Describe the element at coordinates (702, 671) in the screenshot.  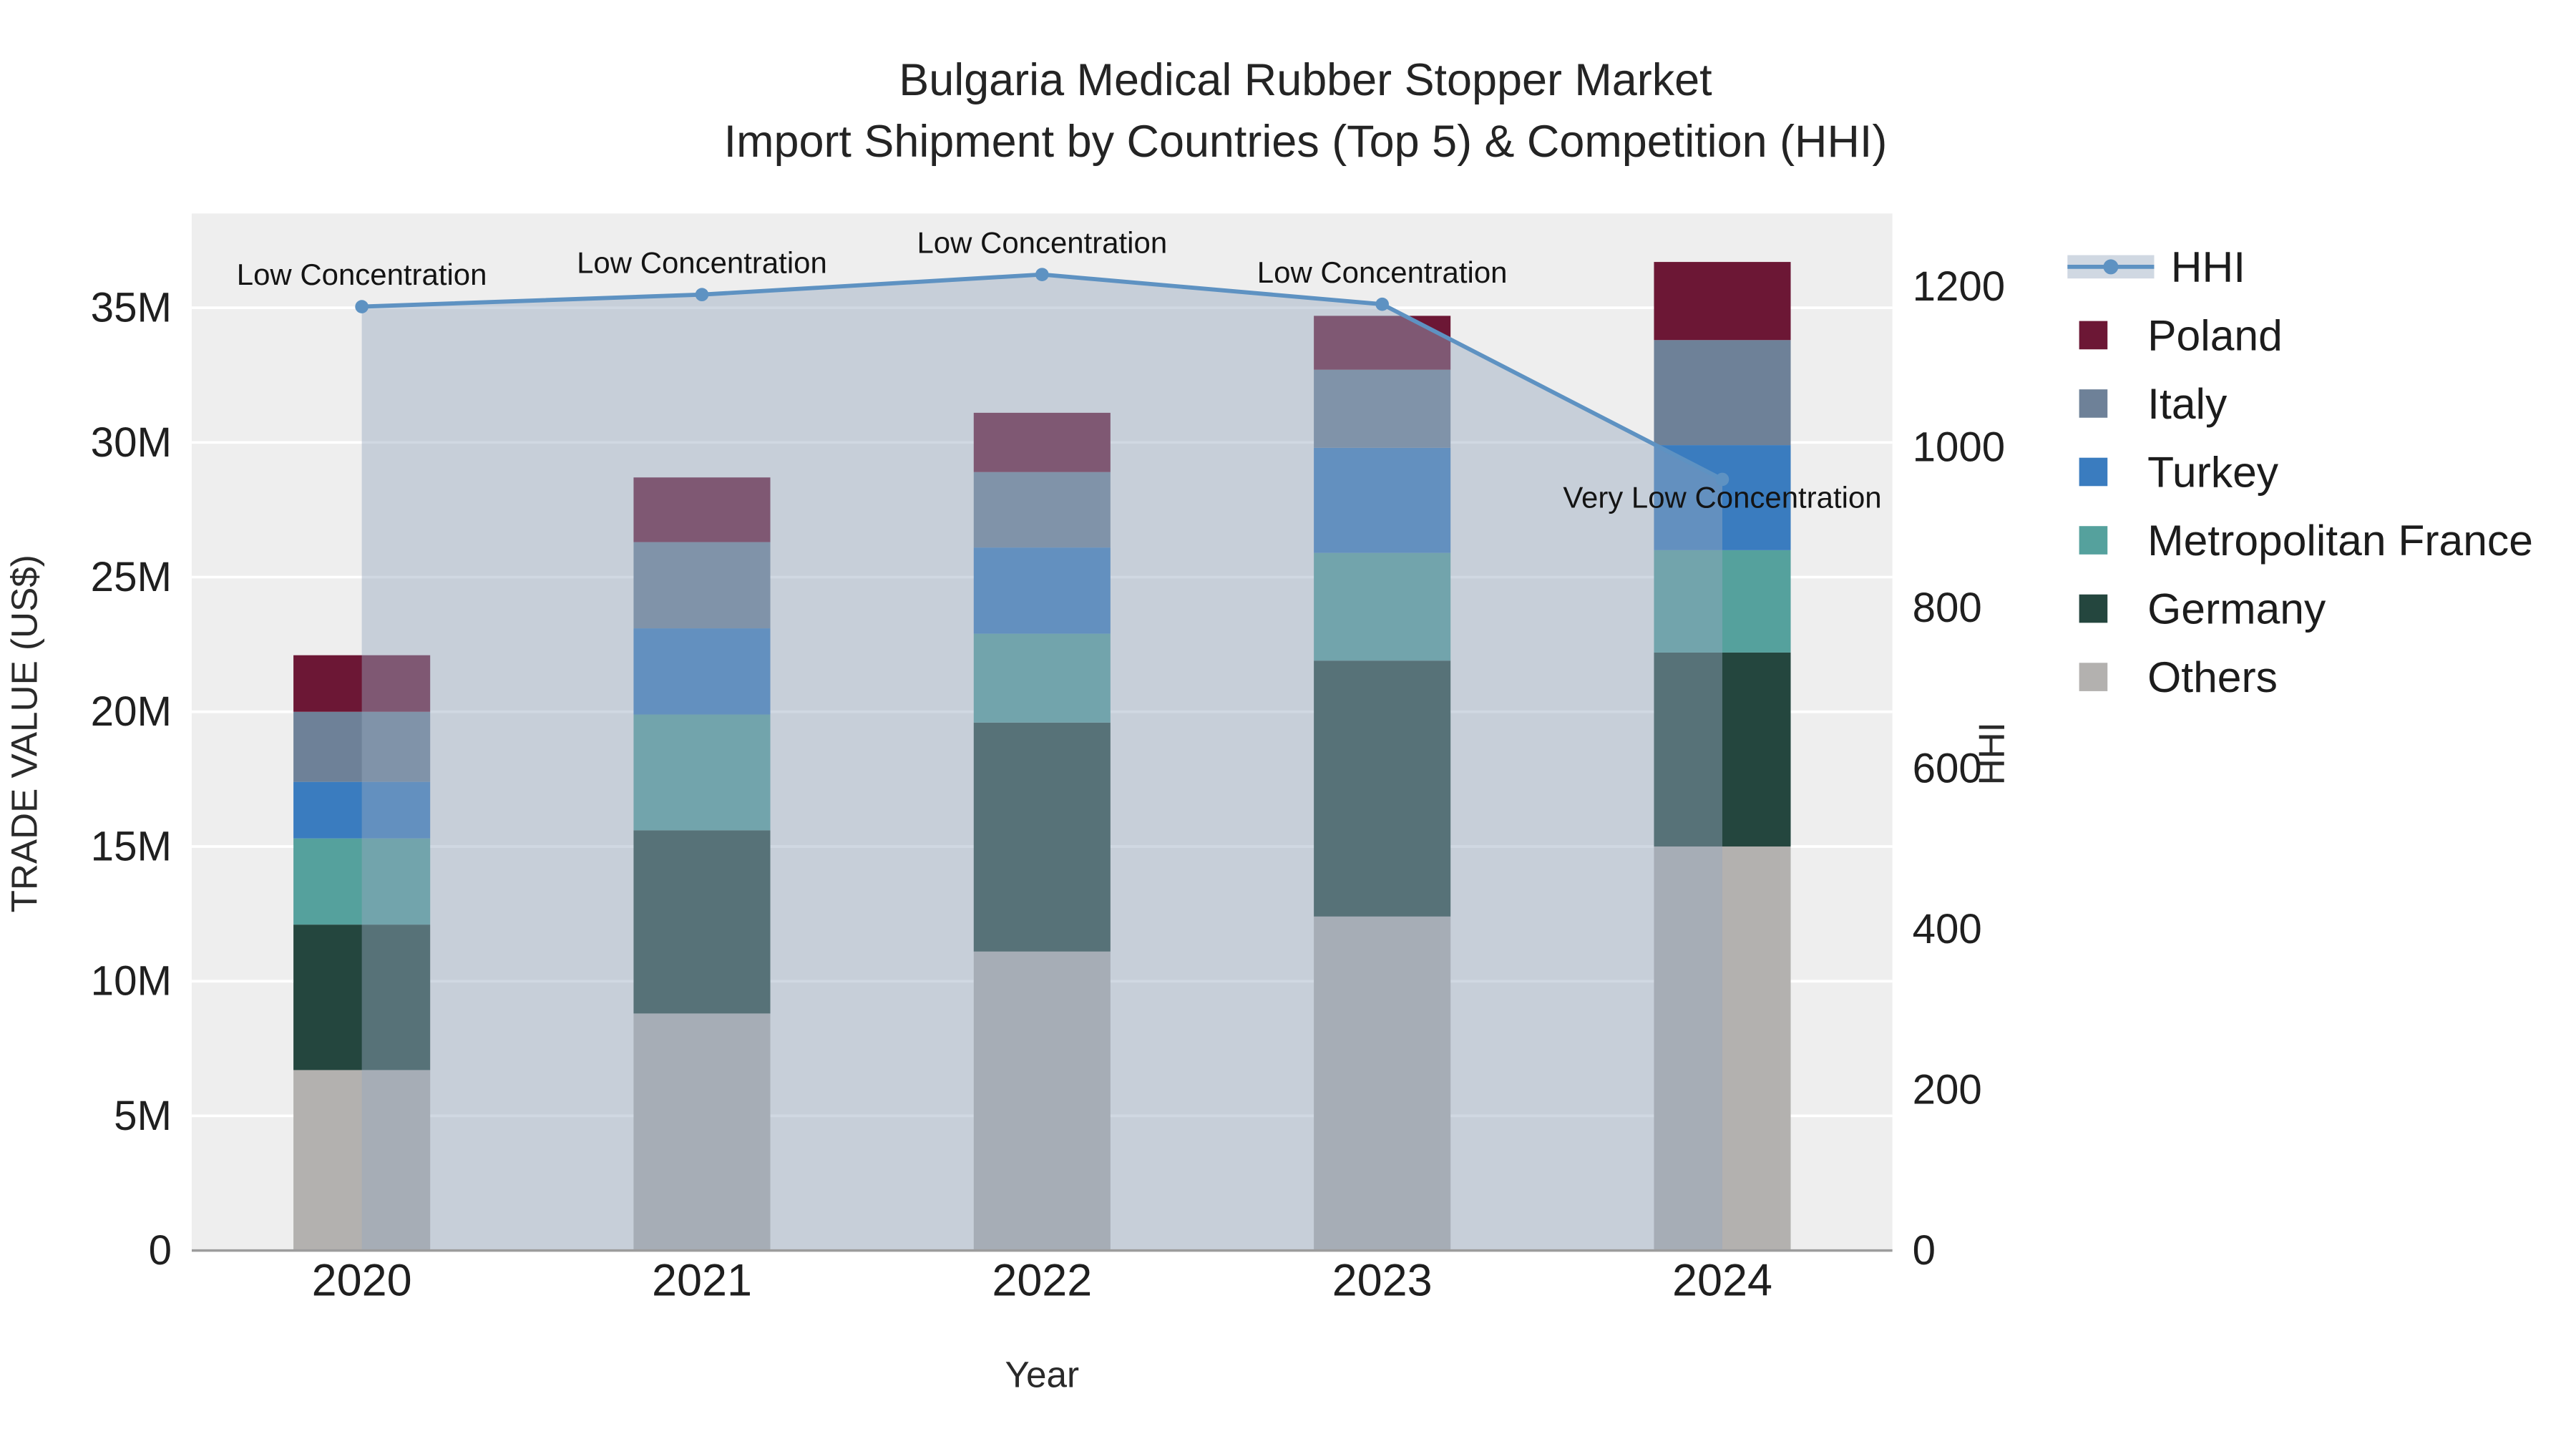
I see `bar-segment-turkey-2021` at that location.